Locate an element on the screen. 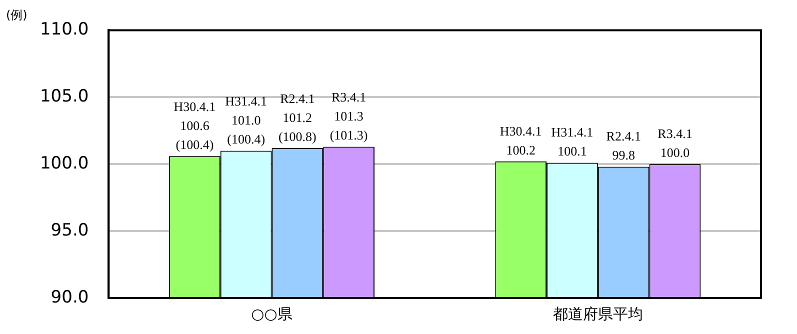 This screenshot has height=334, width=797. data-label: 101.2 (100.8) is located at coordinates (297, 127).